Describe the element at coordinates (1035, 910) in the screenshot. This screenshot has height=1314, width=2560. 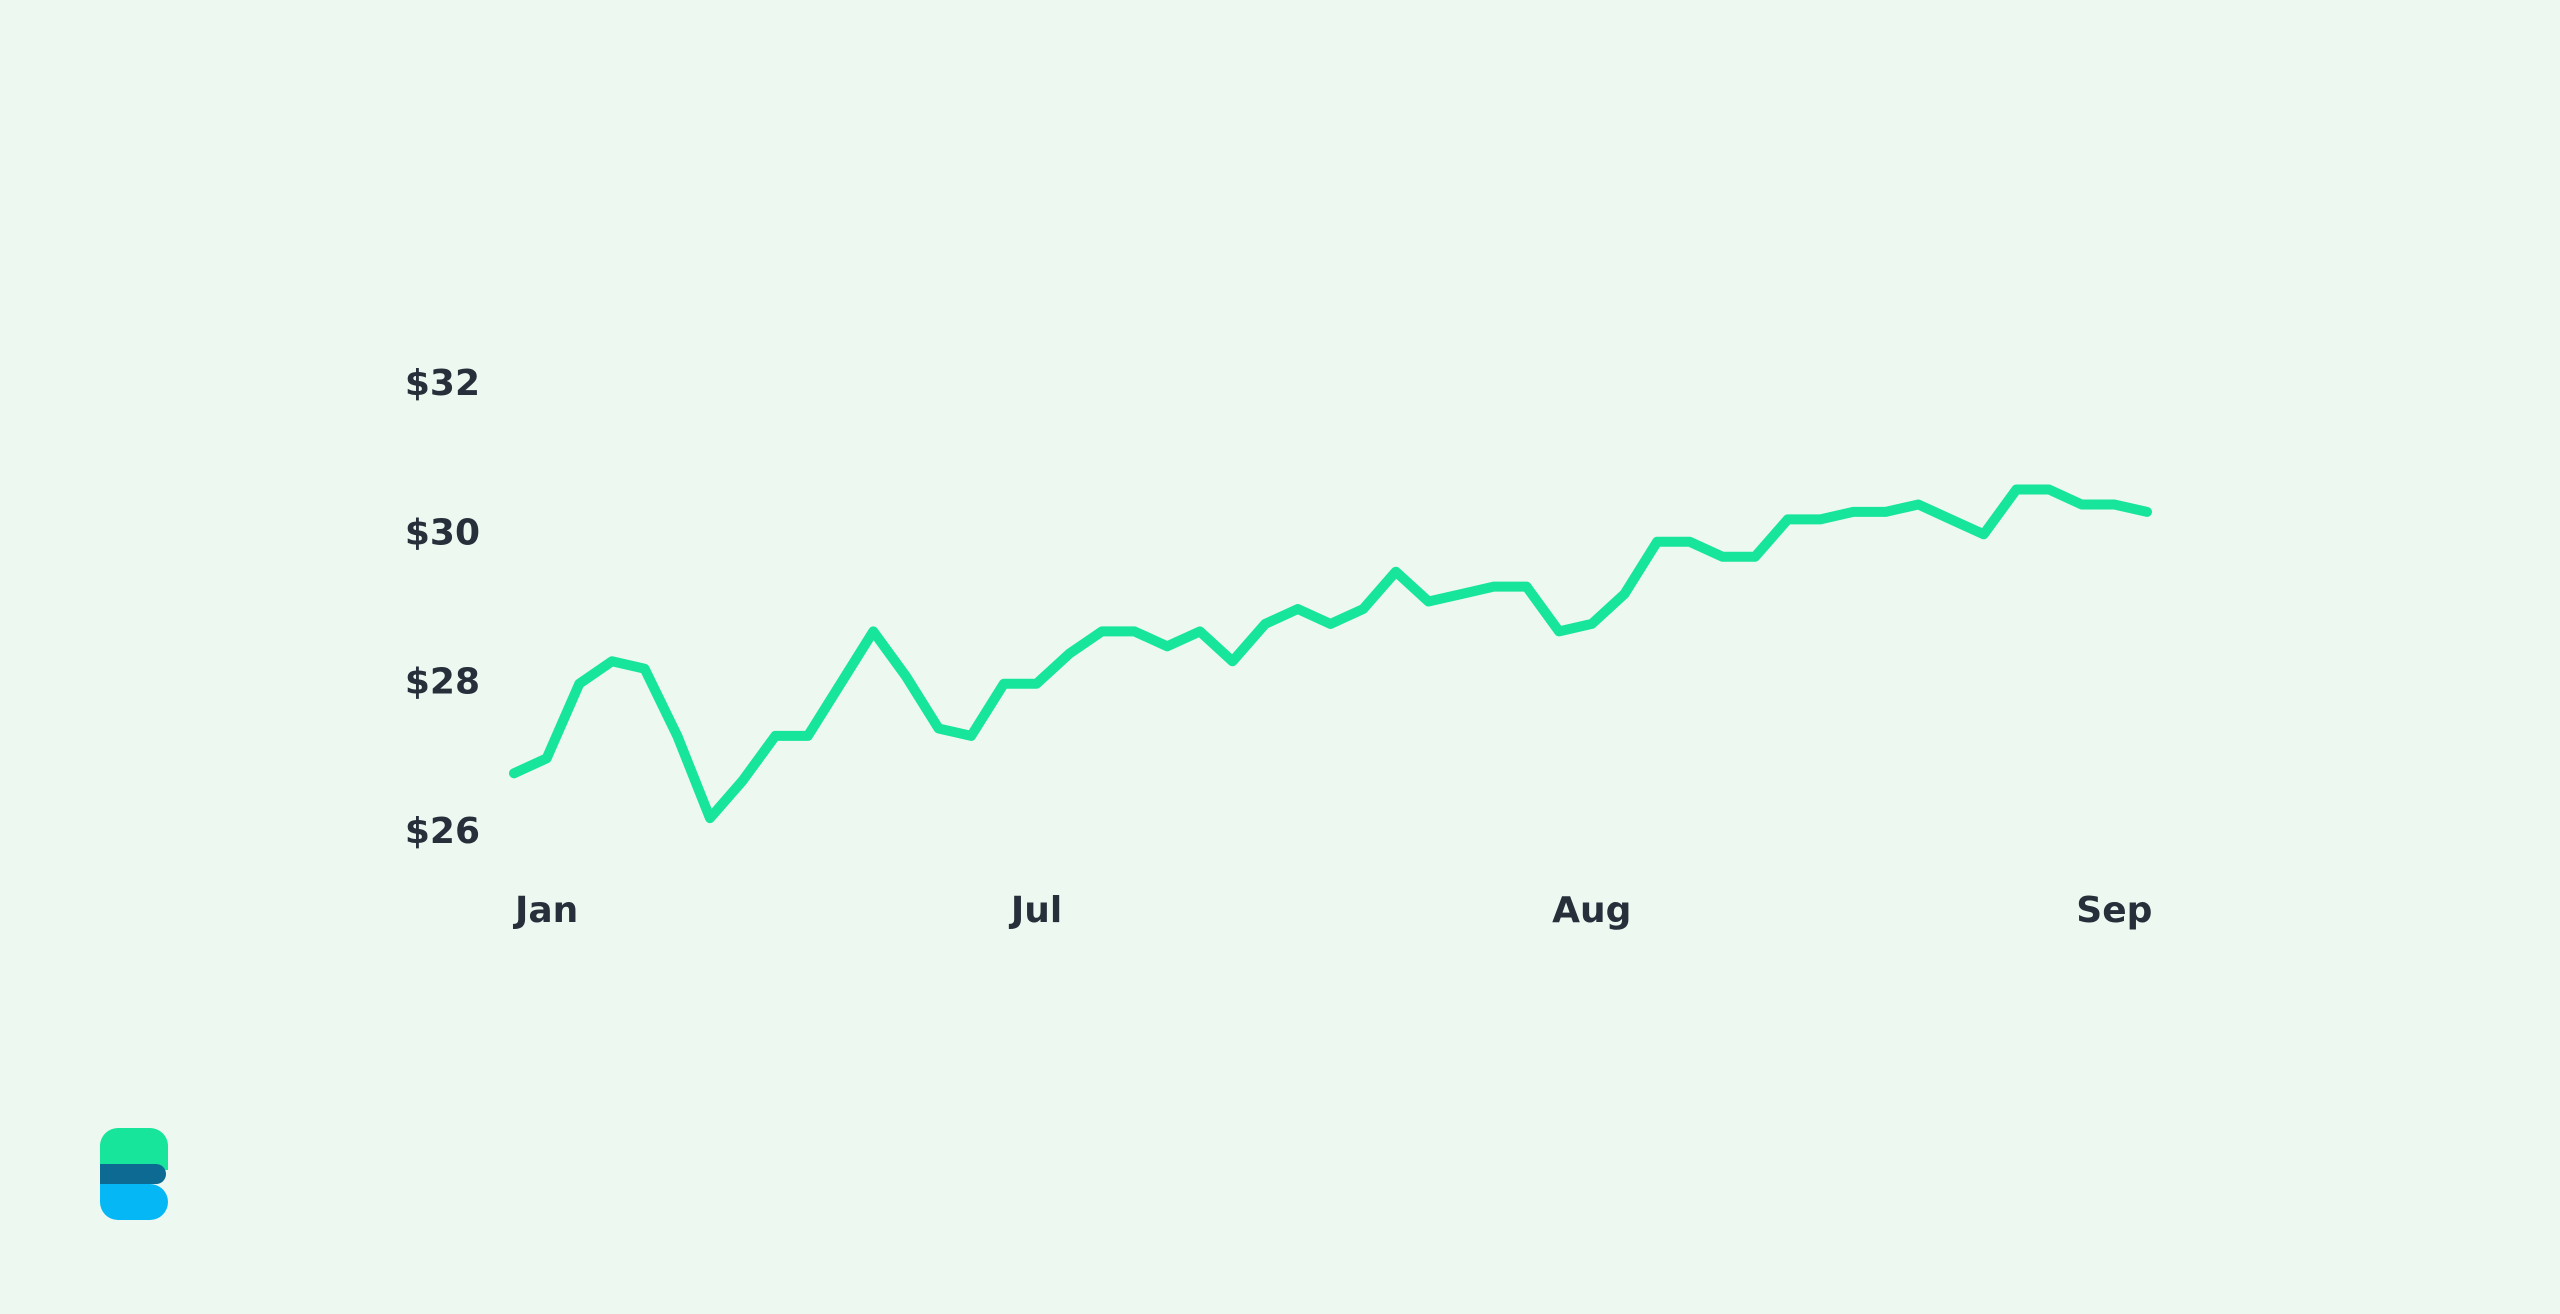
I see `x-tick-label: Jul` at that location.